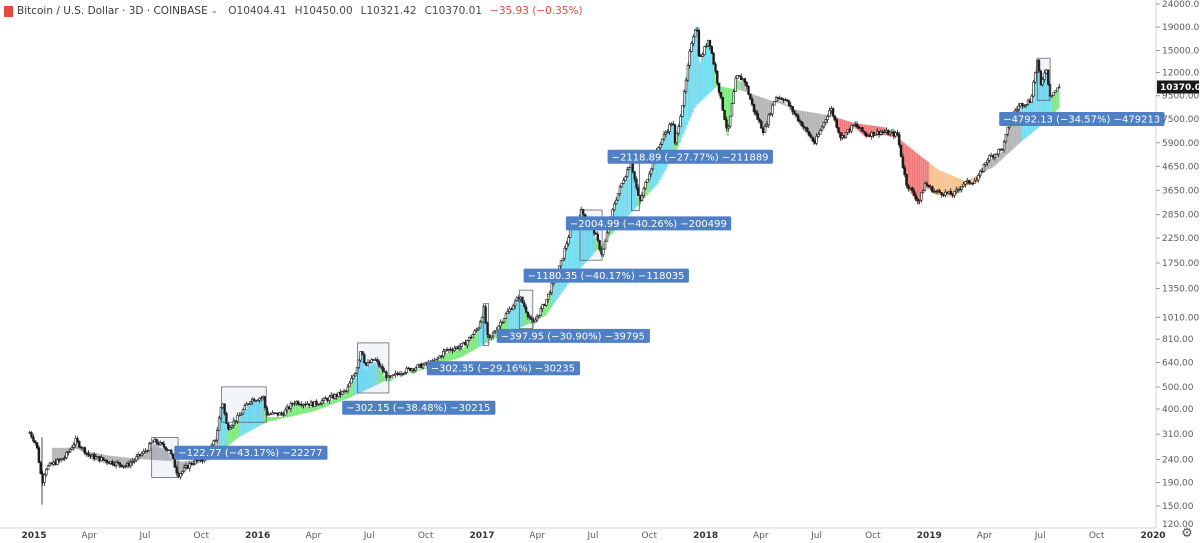  What do you see at coordinates (468, 368) in the screenshot?
I see `drawdown-measure: −302.35 (−29.16%) −30235` at bounding box center [468, 368].